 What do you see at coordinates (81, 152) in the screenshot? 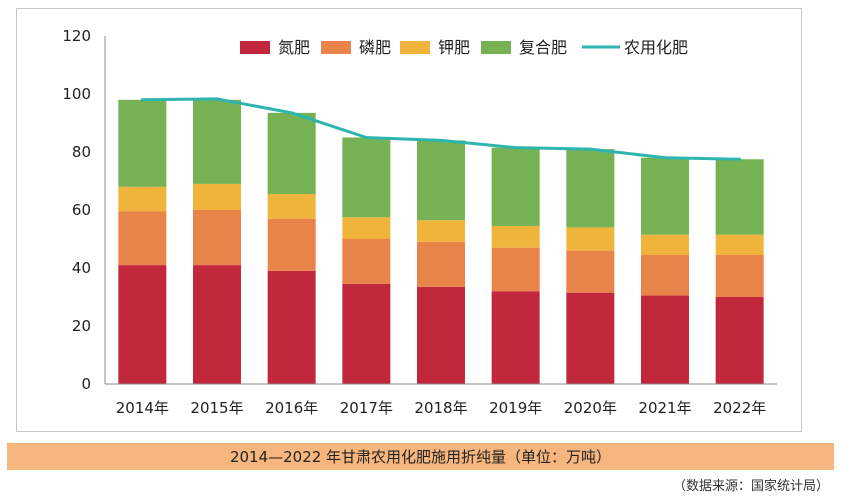
I see `y-tick-label: 80` at bounding box center [81, 152].